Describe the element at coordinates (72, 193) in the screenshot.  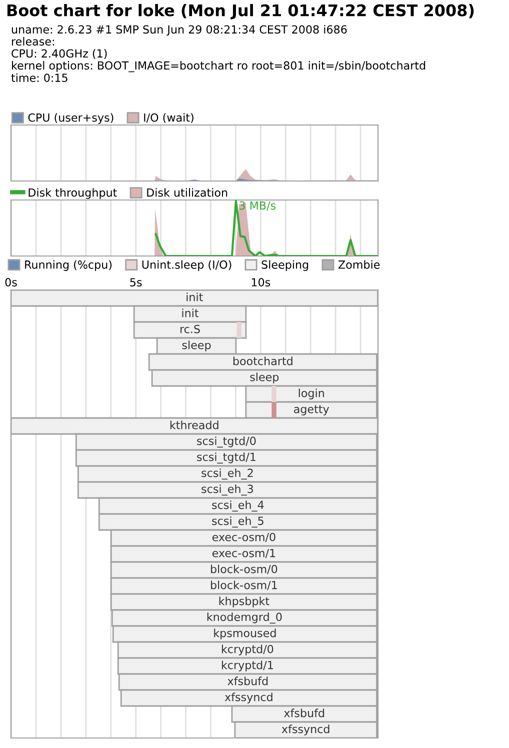
I see `legend-label: Disk throughput` at that location.